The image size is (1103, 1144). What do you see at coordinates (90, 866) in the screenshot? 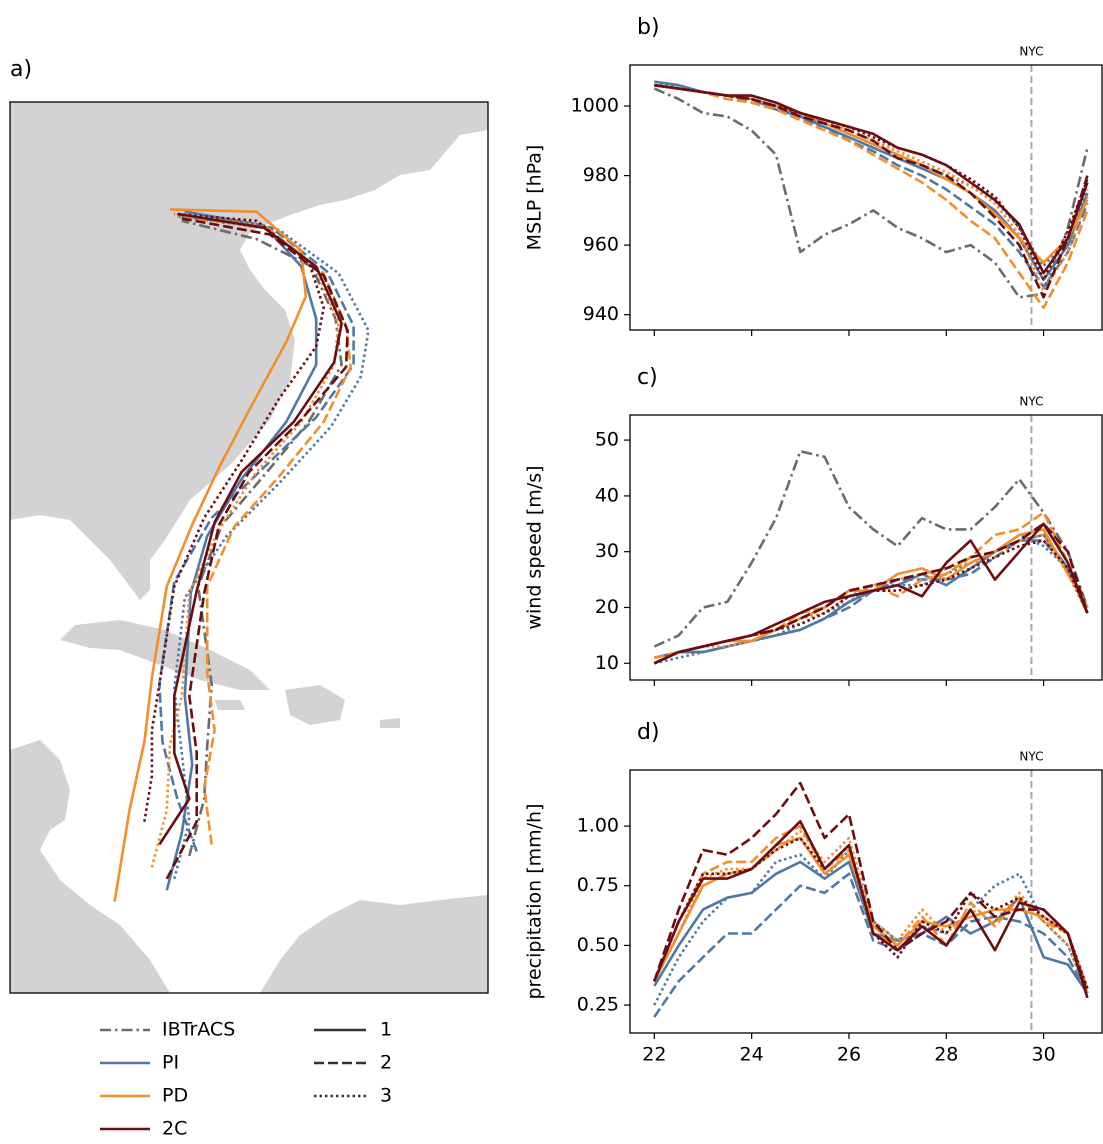
I see `central-america` at bounding box center [90, 866].